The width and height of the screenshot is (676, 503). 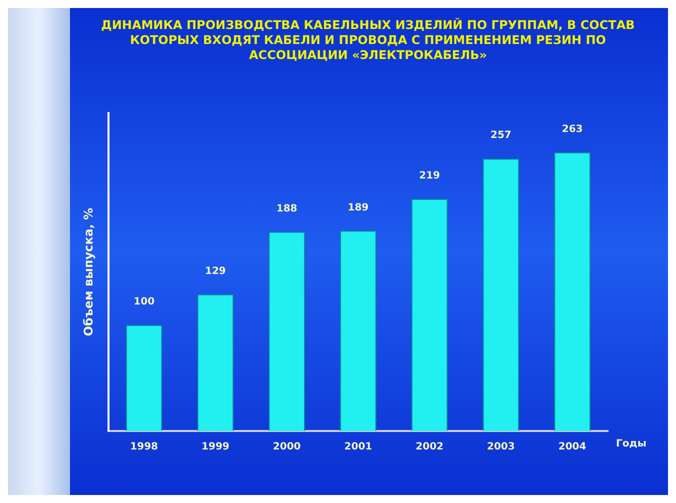 What do you see at coordinates (88, 272) in the screenshot?
I see `y-axis-title: Объем выпуска, %` at bounding box center [88, 272].